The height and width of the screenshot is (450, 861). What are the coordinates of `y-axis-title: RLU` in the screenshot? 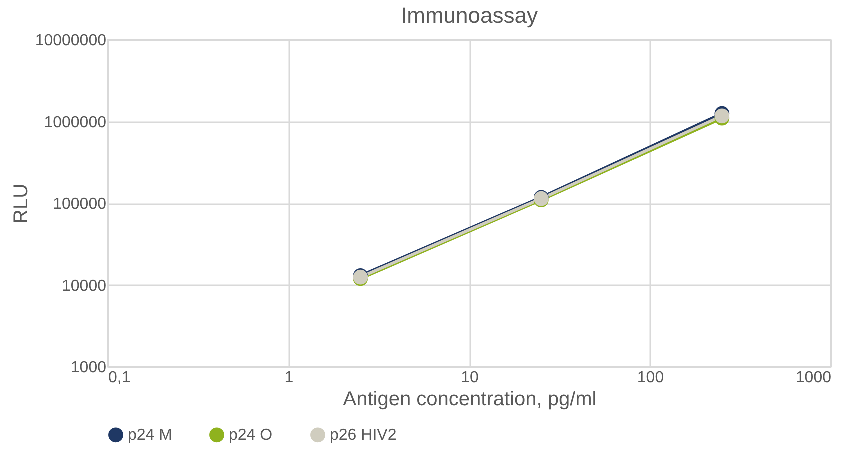 It's located at (21, 204).